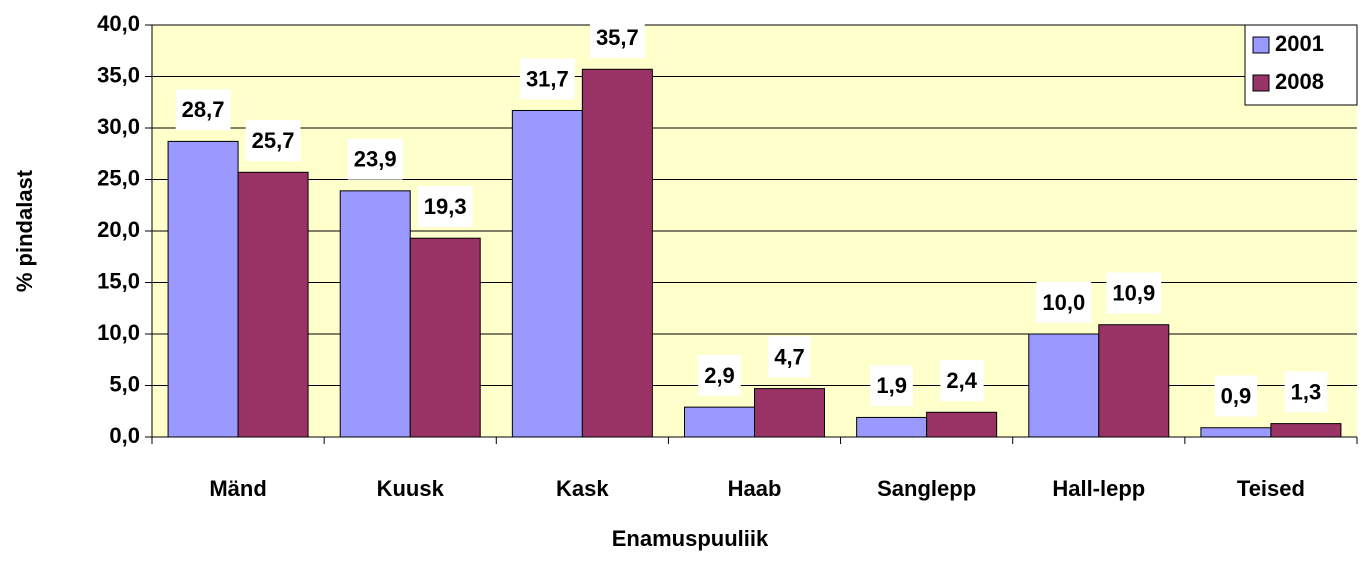 The image size is (1361, 562). I want to click on x-tick-label: Mänd, so click(237, 488).